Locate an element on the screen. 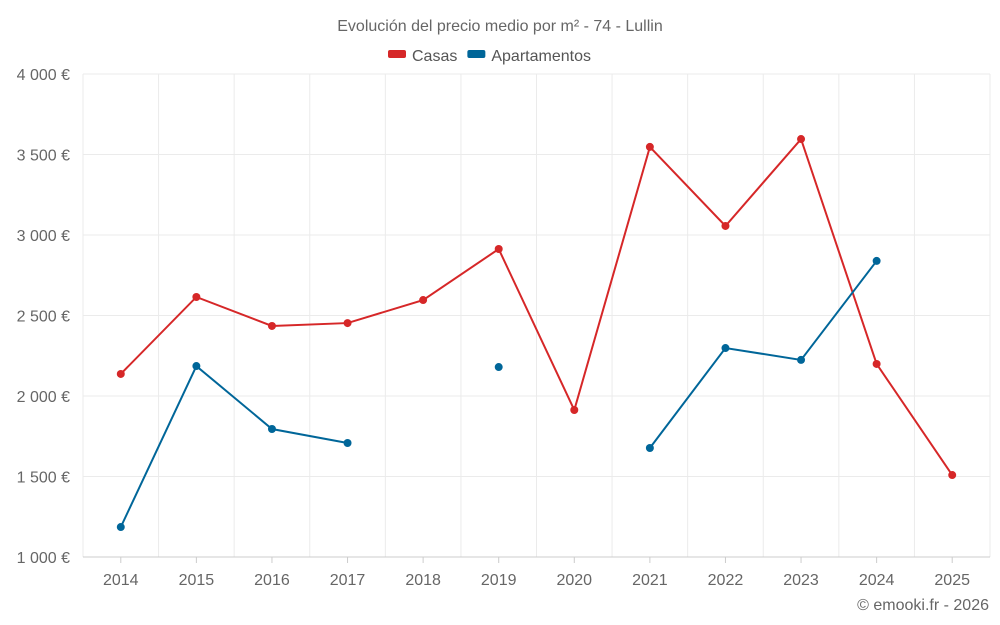  x-tick-label: 2023 is located at coordinates (801, 580).